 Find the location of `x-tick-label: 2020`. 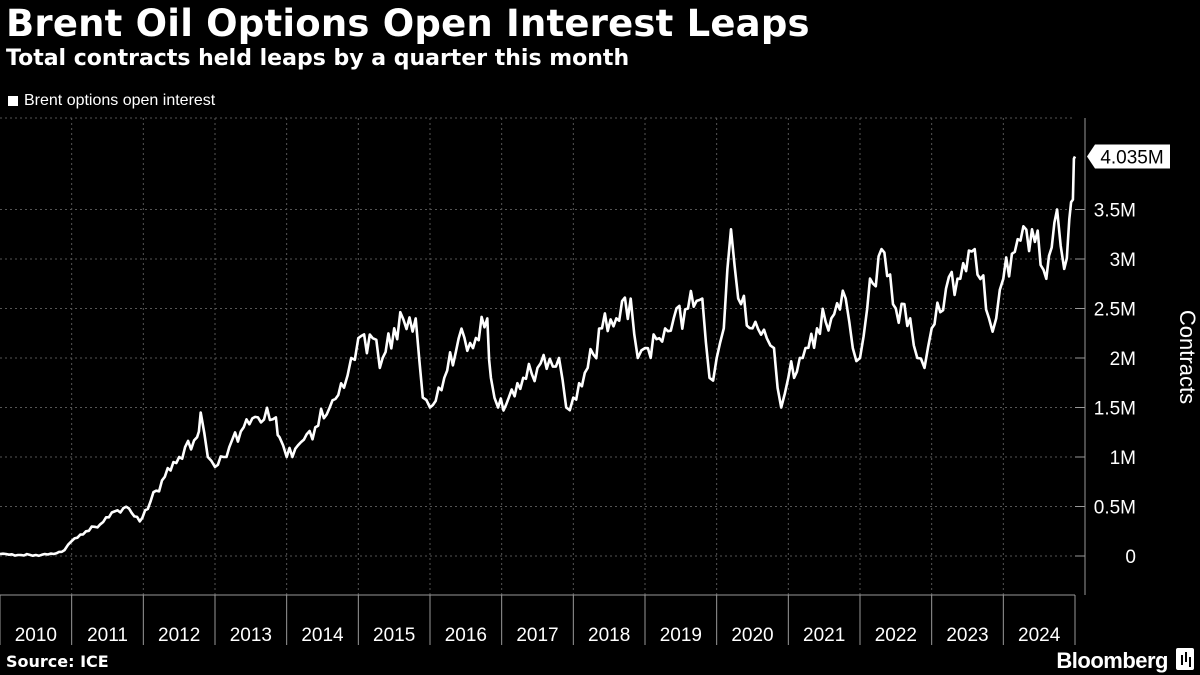

x-tick-label: 2020 is located at coordinates (752, 635).